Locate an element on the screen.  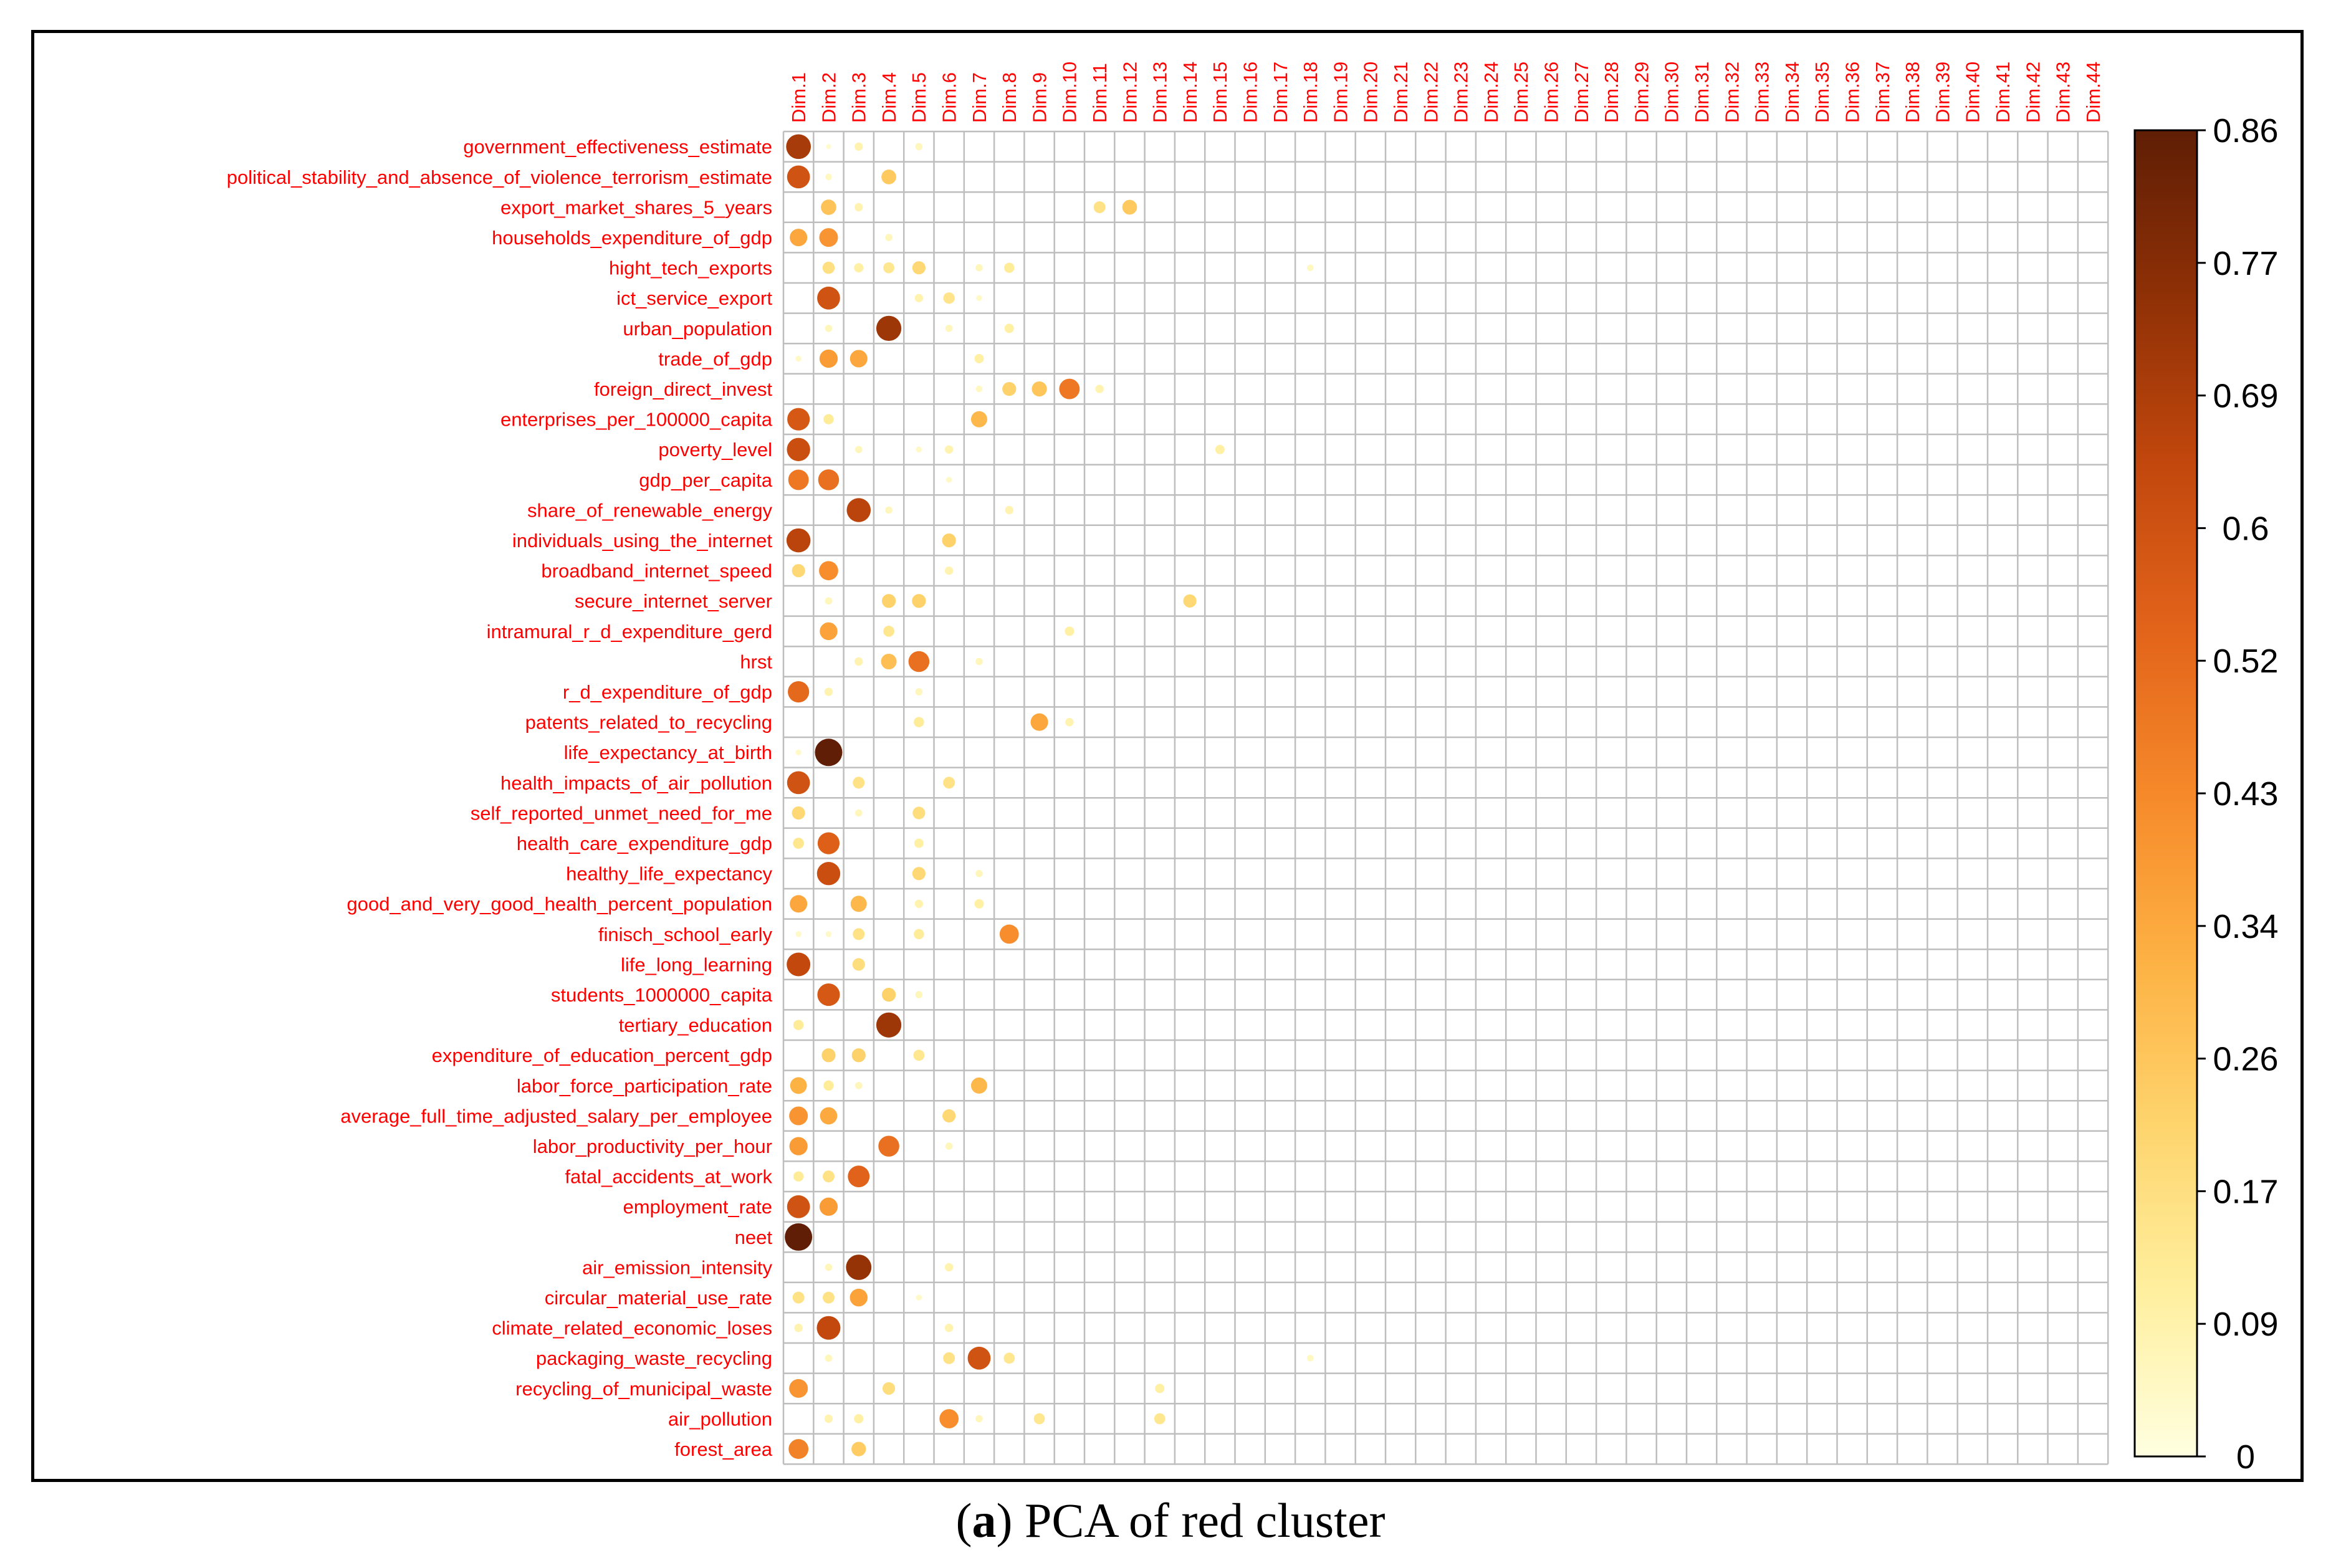
row-label: export_market_shares_5_years is located at coordinates (636, 207).